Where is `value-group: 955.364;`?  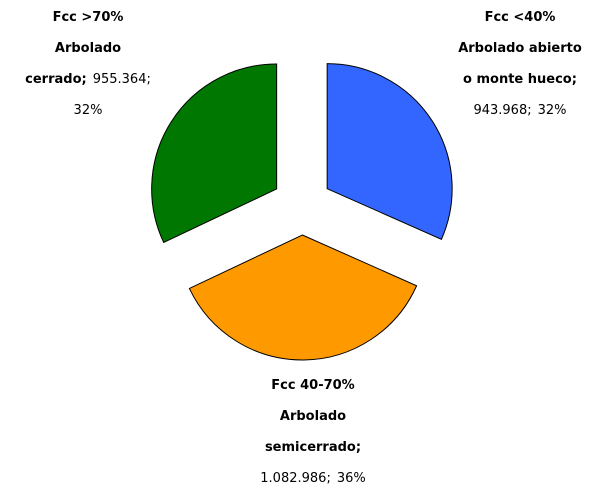 value-group: 955.364; is located at coordinates (122, 79).